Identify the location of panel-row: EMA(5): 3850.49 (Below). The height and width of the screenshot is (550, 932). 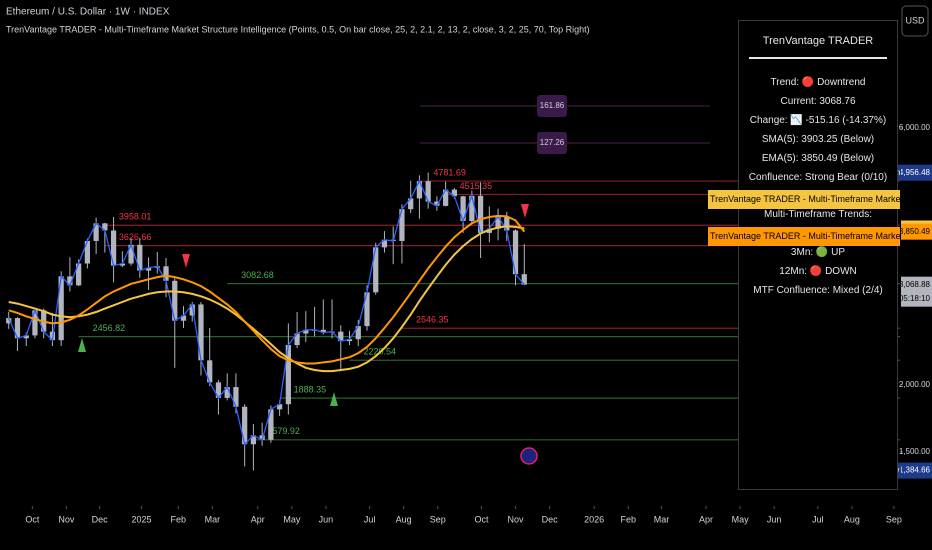
(818, 158).